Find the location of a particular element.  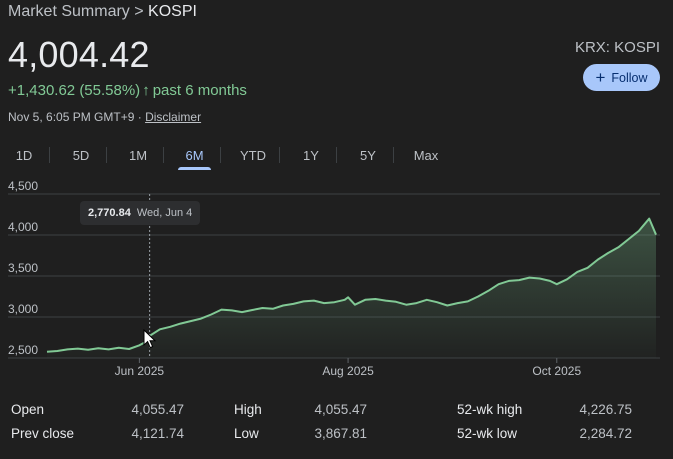

mouse-pointer-icon is located at coordinates (150, 339).